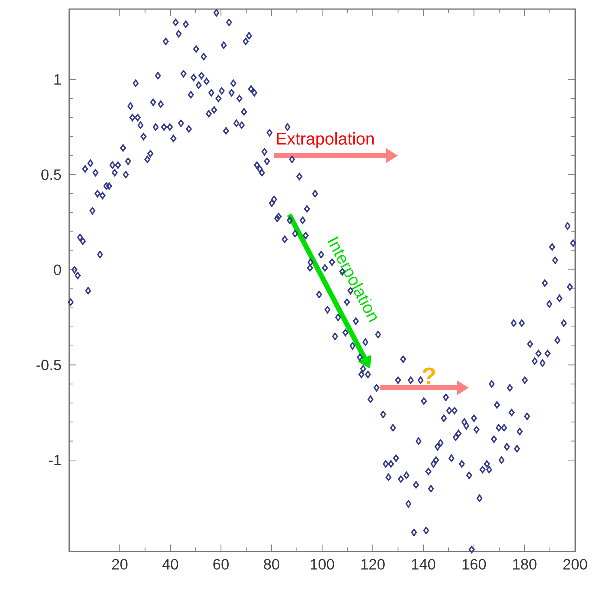 Image resolution: width=600 pixels, height=589 pixels. I want to click on y-tick-label: 1, so click(58, 79).